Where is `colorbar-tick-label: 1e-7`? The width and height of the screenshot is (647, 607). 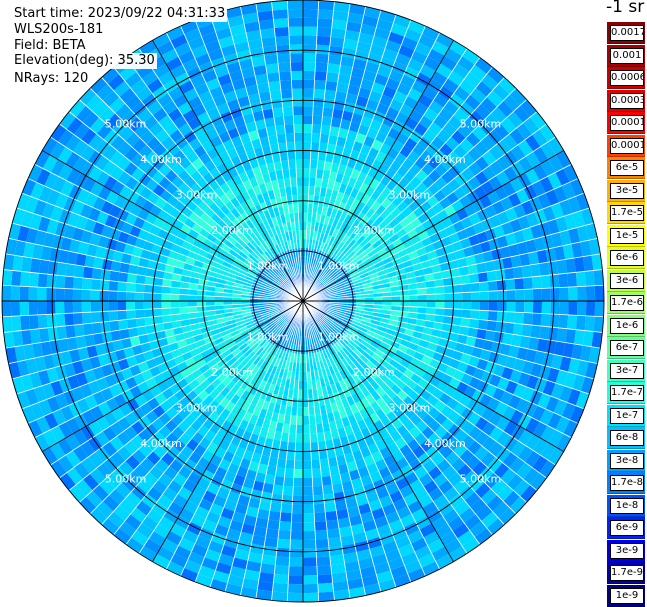
colorbar-tick-label: 1e-7 is located at coordinates (627, 415).